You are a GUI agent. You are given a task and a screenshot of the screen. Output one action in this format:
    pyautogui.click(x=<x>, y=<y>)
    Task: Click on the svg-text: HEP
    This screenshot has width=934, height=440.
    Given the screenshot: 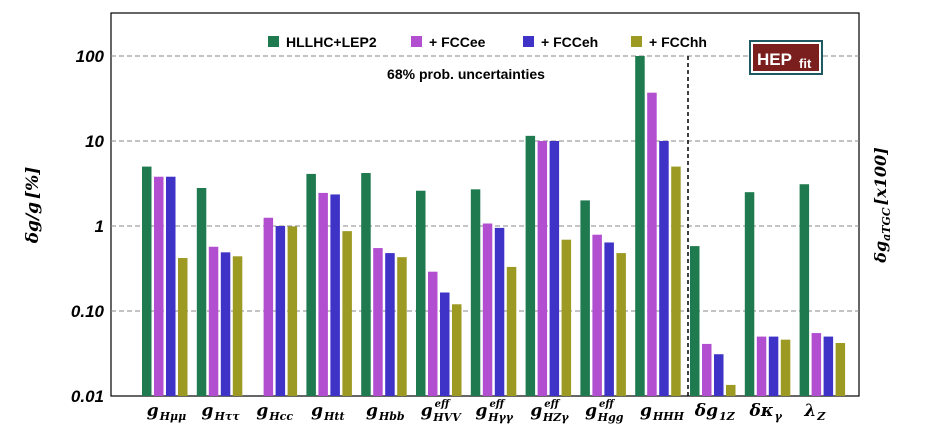 What is the action you would take?
    pyautogui.click(x=774, y=59)
    